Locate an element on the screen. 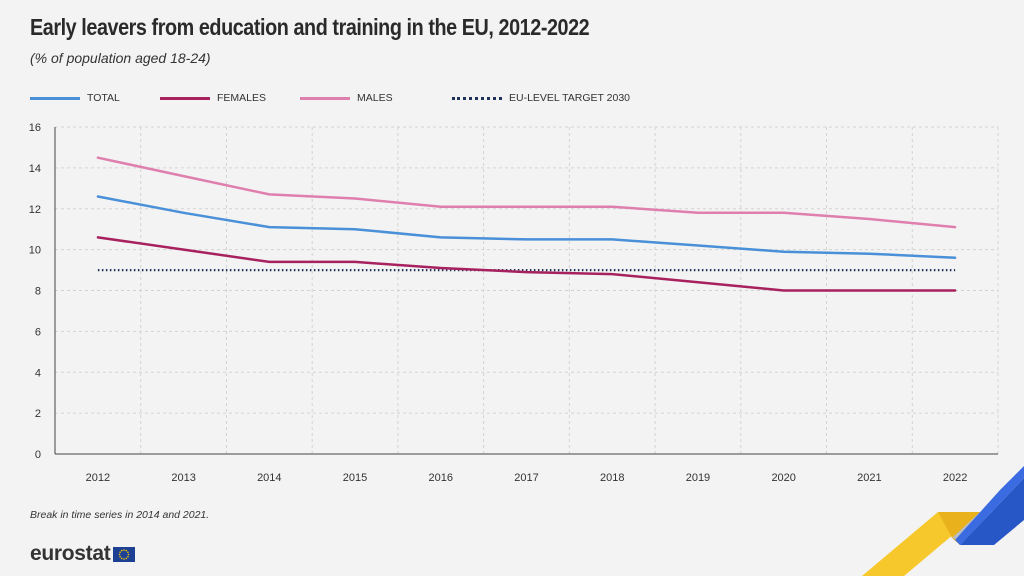  eu-flag-icon is located at coordinates (124, 554).